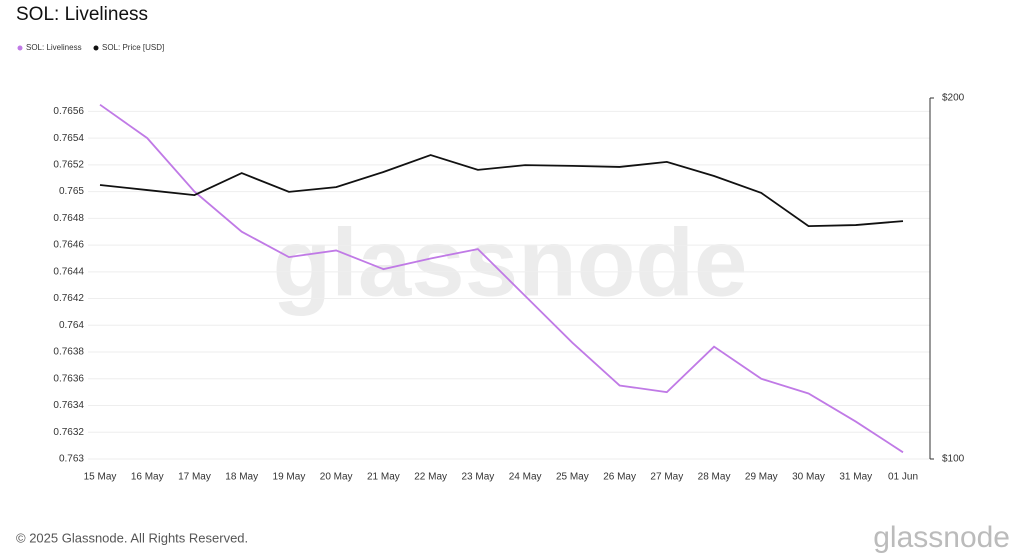 The image size is (1024, 556). I want to click on y-tick-label: 0.7636, so click(68, 378).